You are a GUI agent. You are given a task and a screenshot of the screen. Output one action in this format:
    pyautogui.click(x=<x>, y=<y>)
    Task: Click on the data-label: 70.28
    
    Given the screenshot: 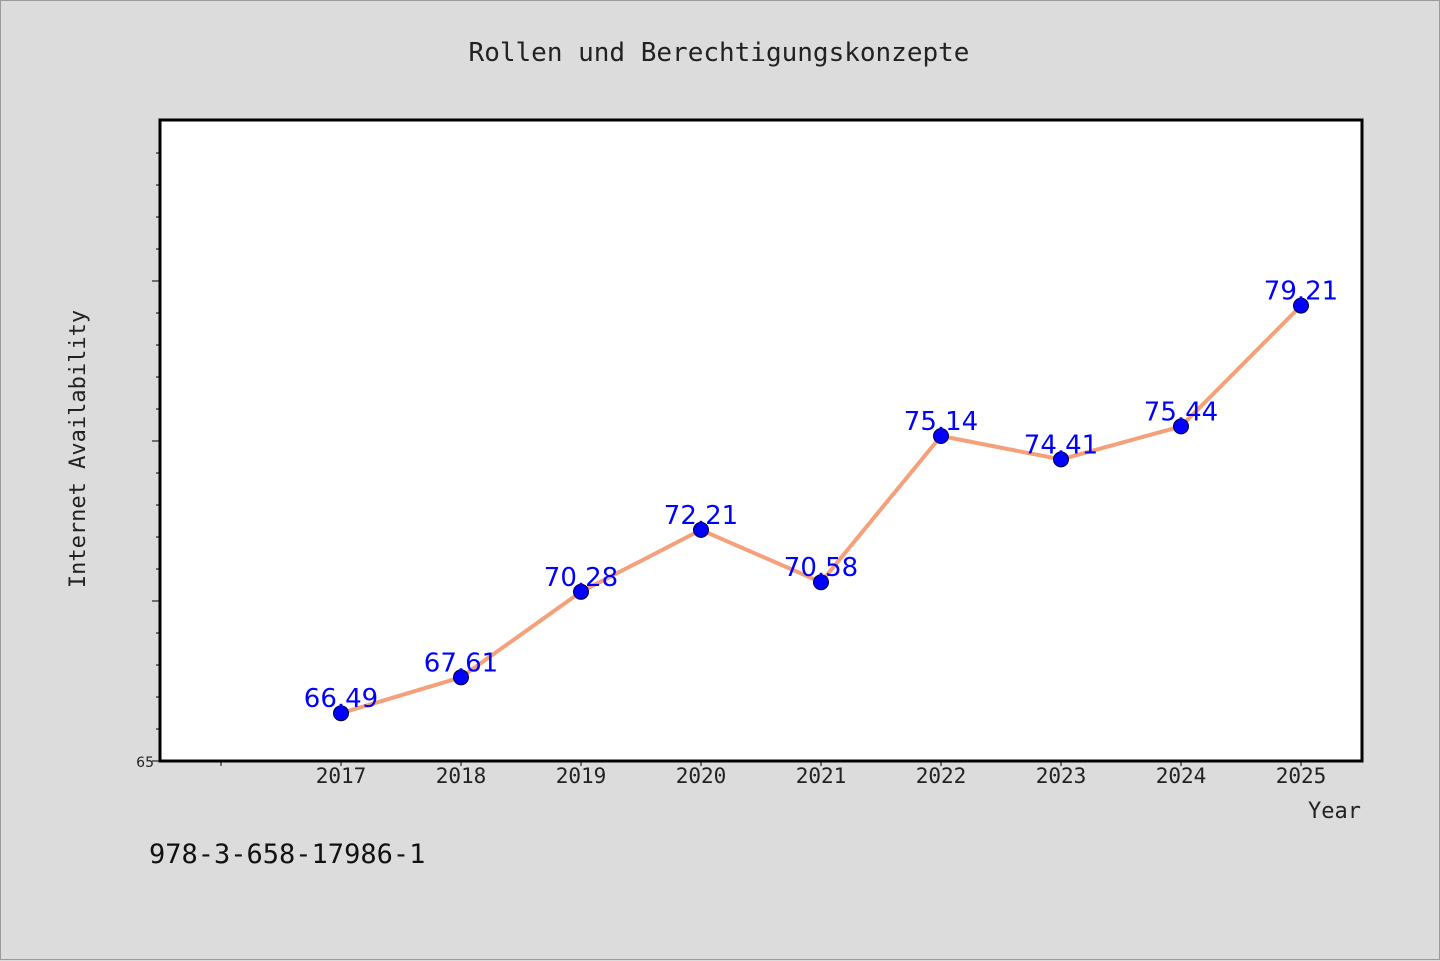 What is the action you would take?
    pyautogui.click(x=581, y=578)
    